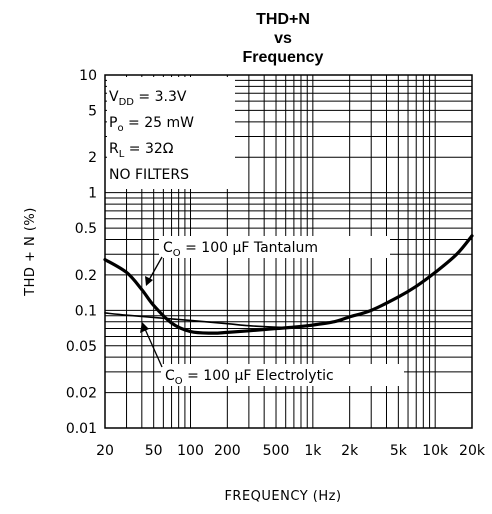  Describe the element at coordinates (435, 451) in the screenshot. I see `x-tick-label: 10k` at that location.